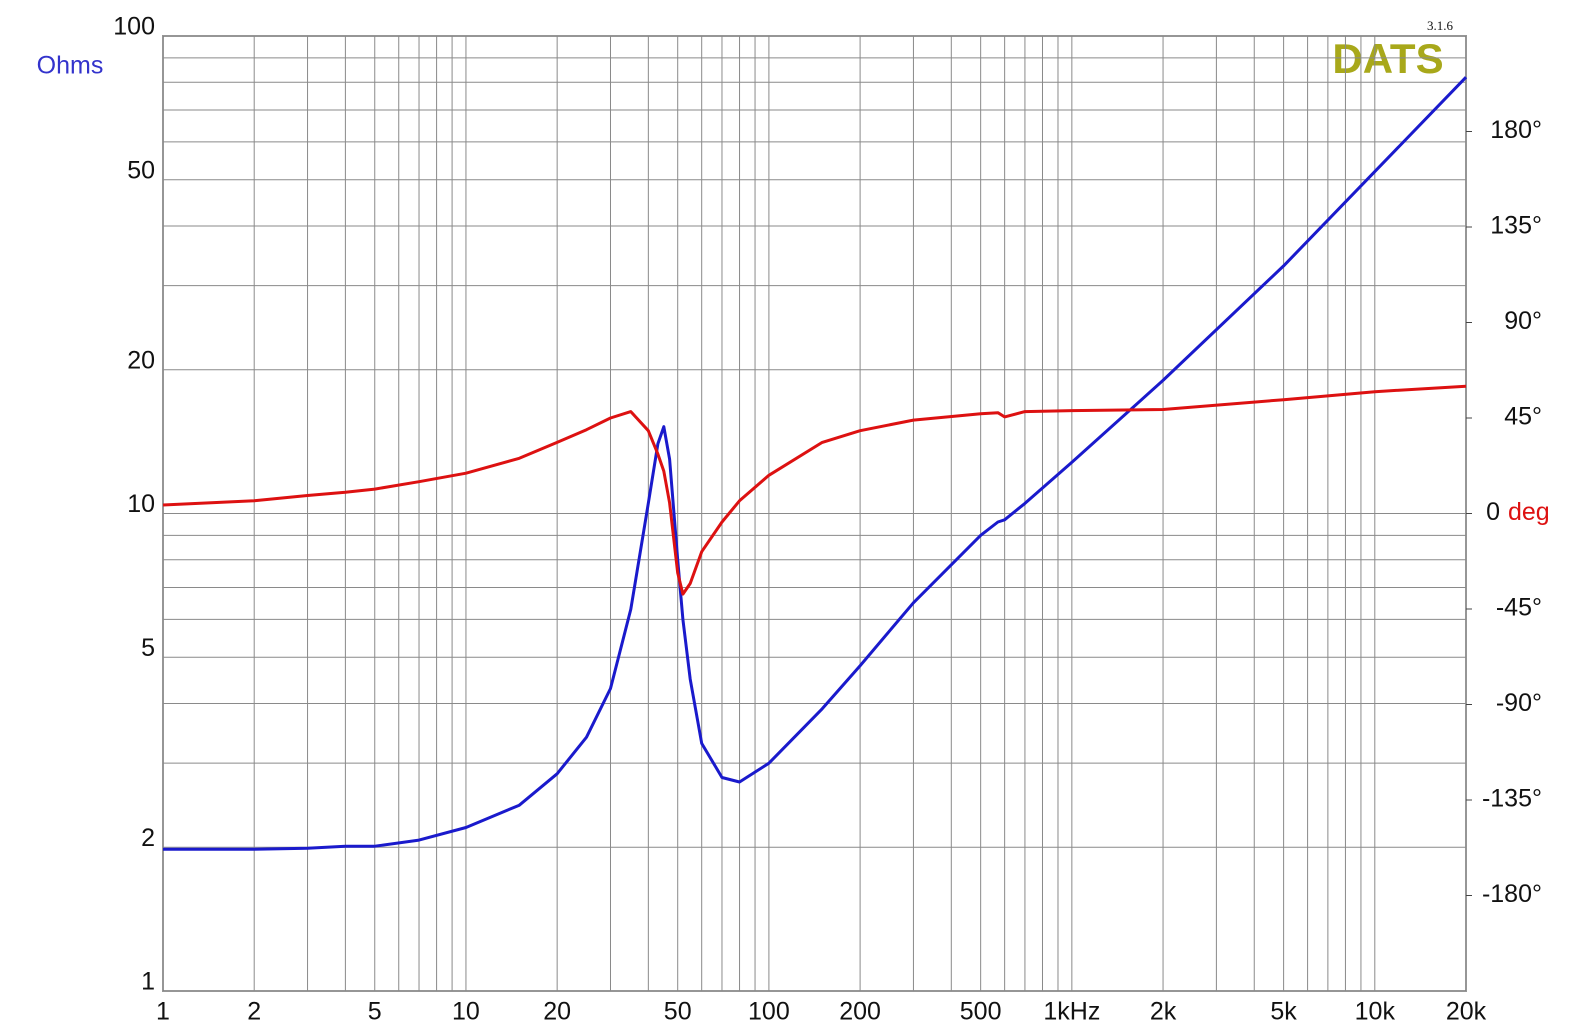 The width and height of the screenshot is (1588, 1026). What do you see at coordinates (1529, 512) in the screenshot?
I see `y2-axis-label: deg` at bounding box center [1529, 512].